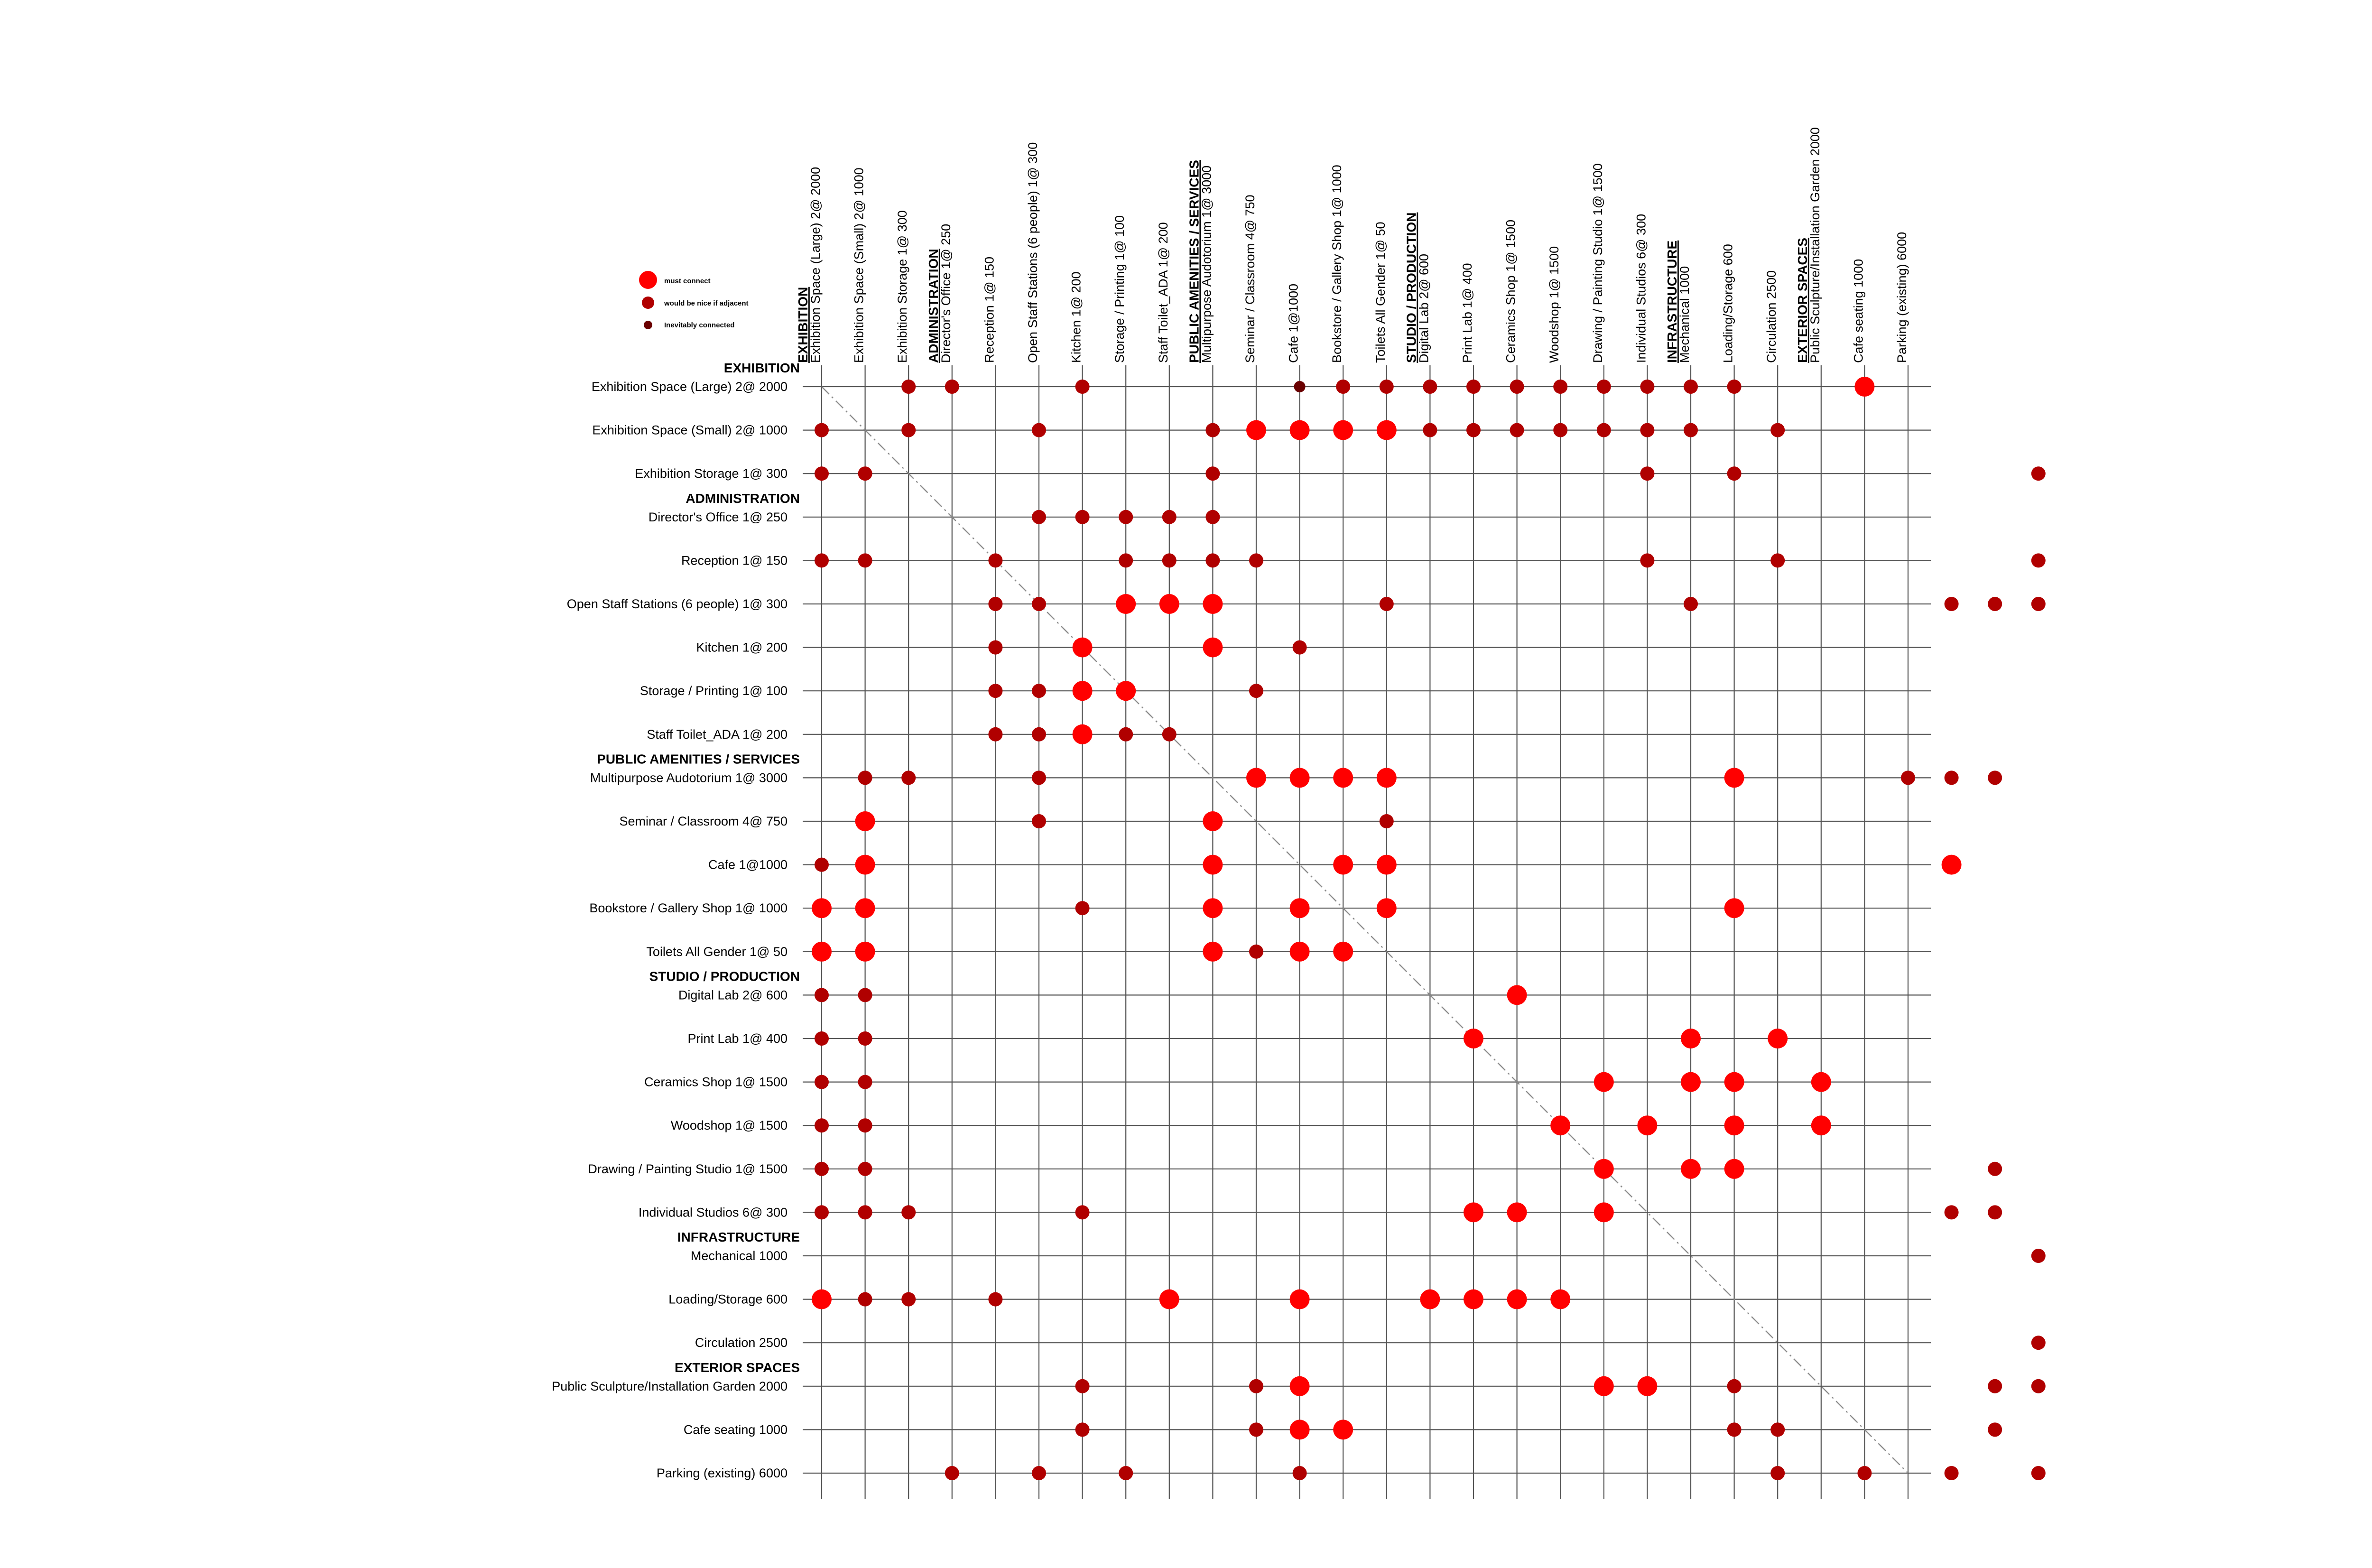 This screenshot has width=2372, height=1568. What do you see at coordinates (1411, 288) in the screenshot?
I see `col-group-header-studio-production: STUDIO / PRODUCTION` at bounding box center [1411, 288].